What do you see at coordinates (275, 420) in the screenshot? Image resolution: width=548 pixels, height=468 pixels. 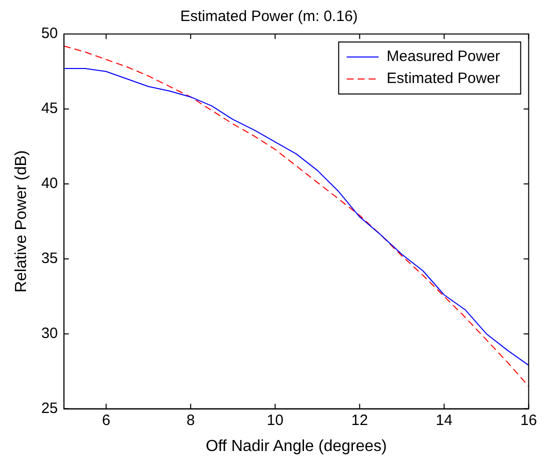 I see `x-tick-label: 10` at bounding box center [275, 420].